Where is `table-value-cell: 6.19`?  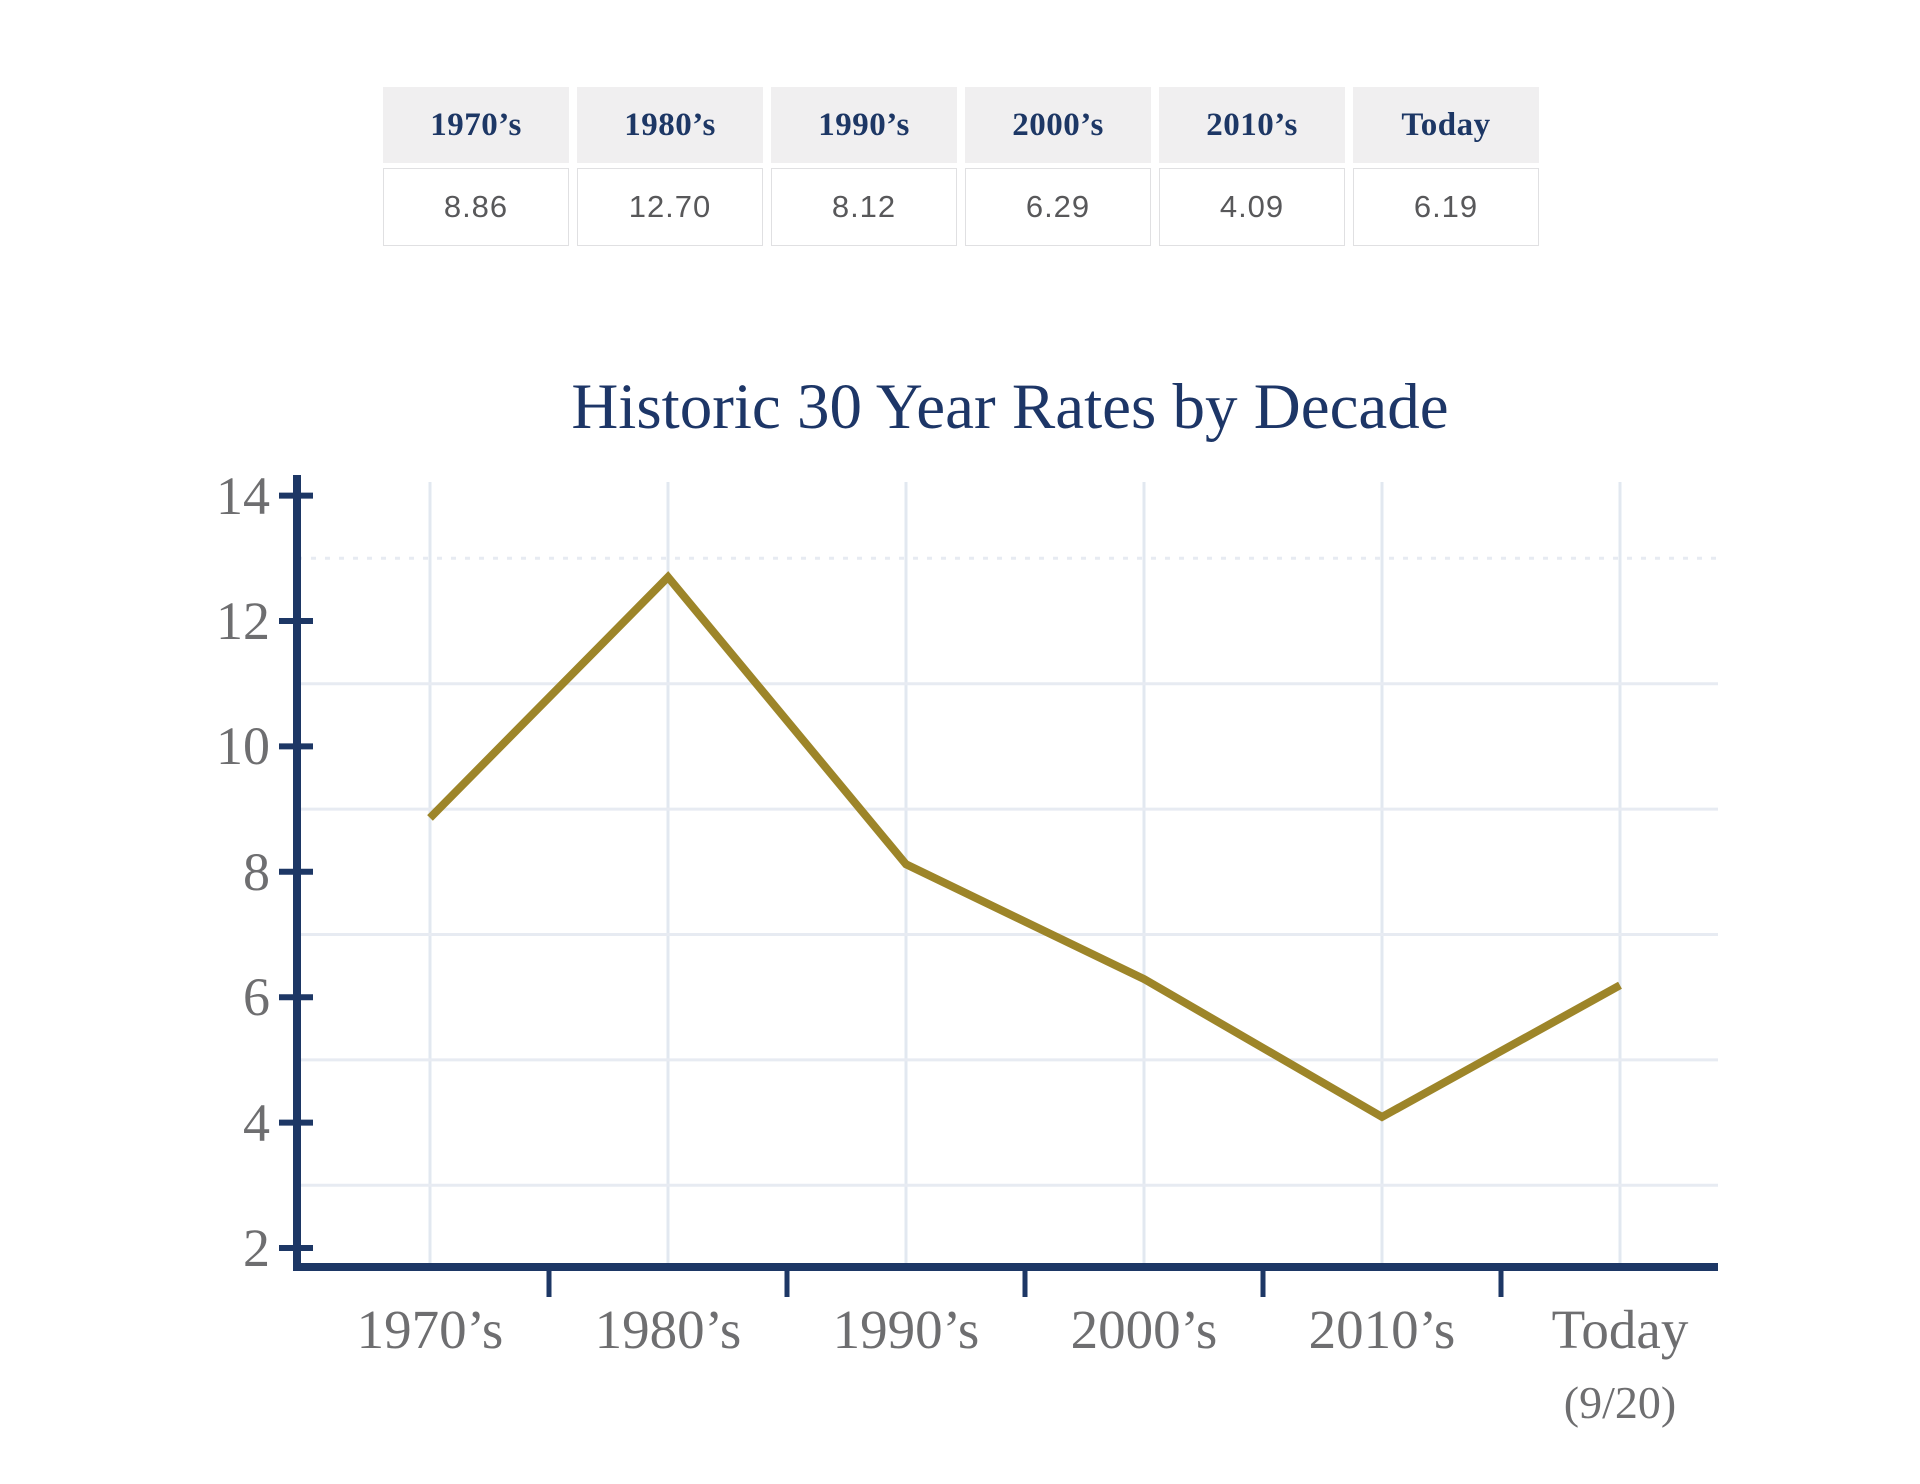
table-value-cell: 6.19 is located at coordinates (1446, 207).